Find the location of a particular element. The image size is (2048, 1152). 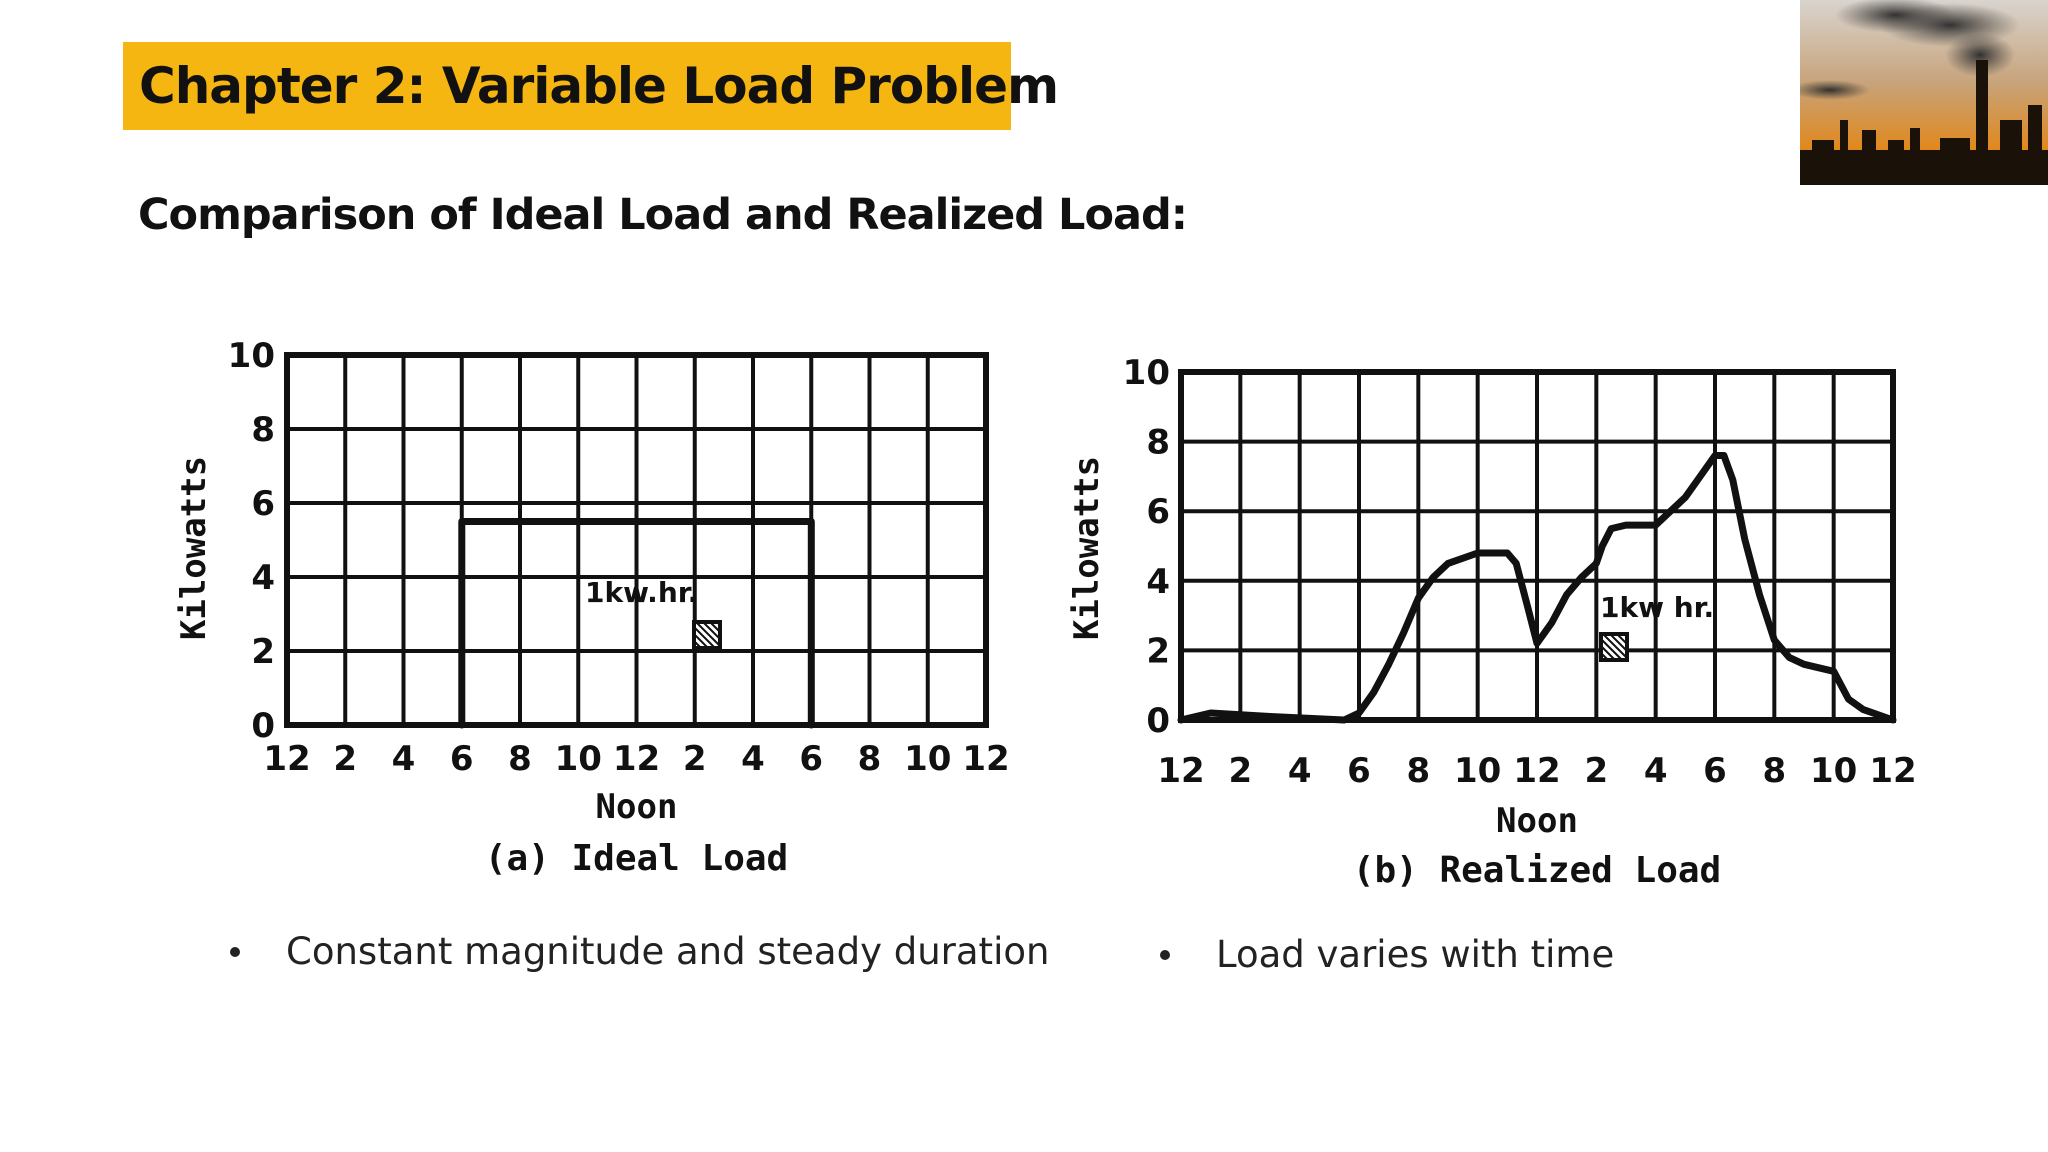

factory-smokestack-sunset-image is located at coordinates (1924, 92).